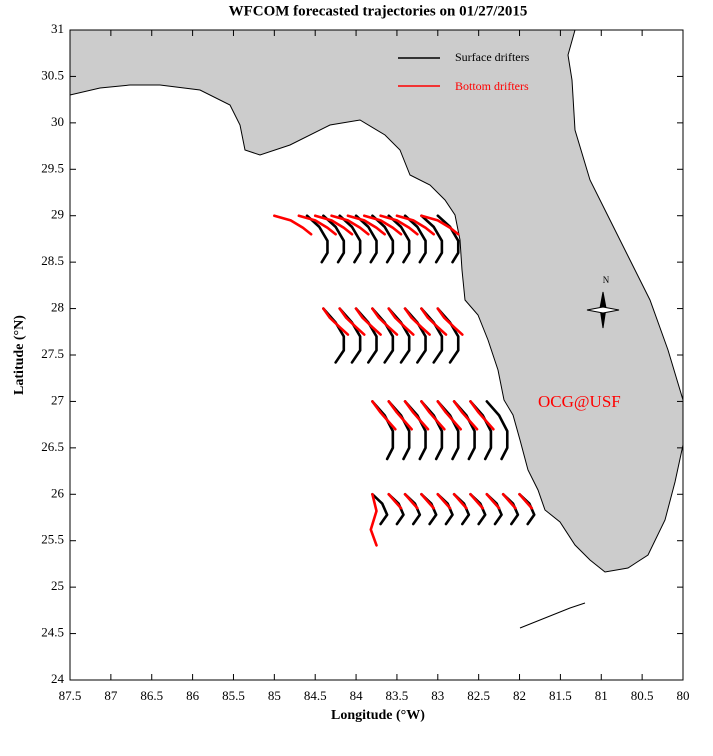 This screenshot has height=756, width=713. What do you see at coordinates (52, 632) in the screenshot?
I see `y-tick-label: 24.5` at bounding box center [52, 632].